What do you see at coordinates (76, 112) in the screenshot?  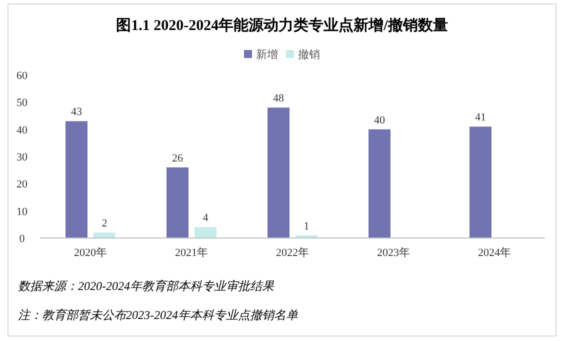 I see `data-label: 43` at bounding box center [76, 112].